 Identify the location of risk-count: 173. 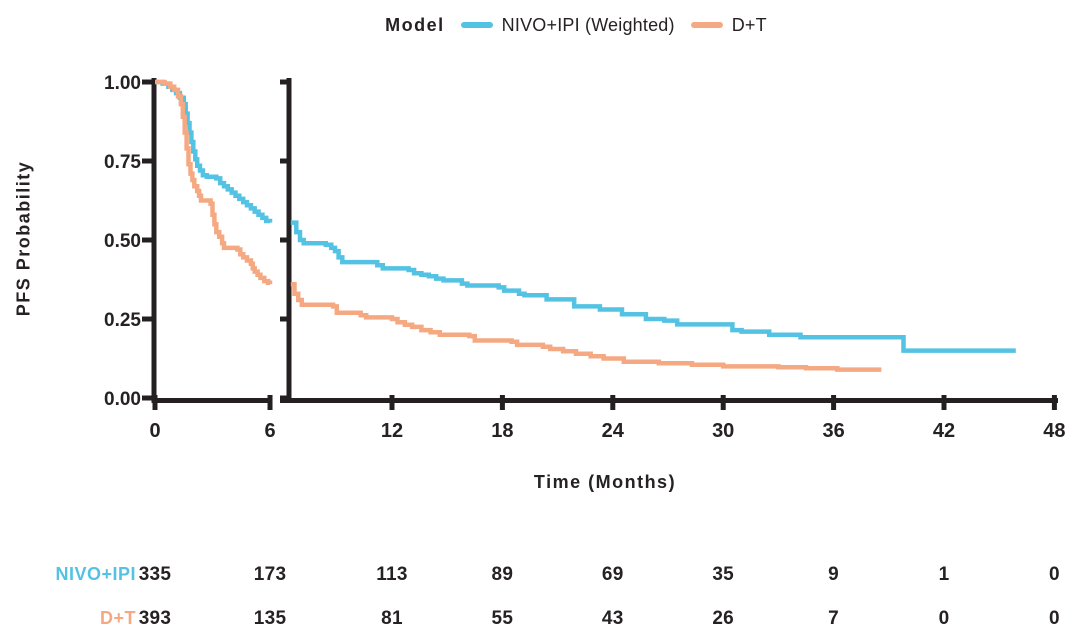
(270, 574).